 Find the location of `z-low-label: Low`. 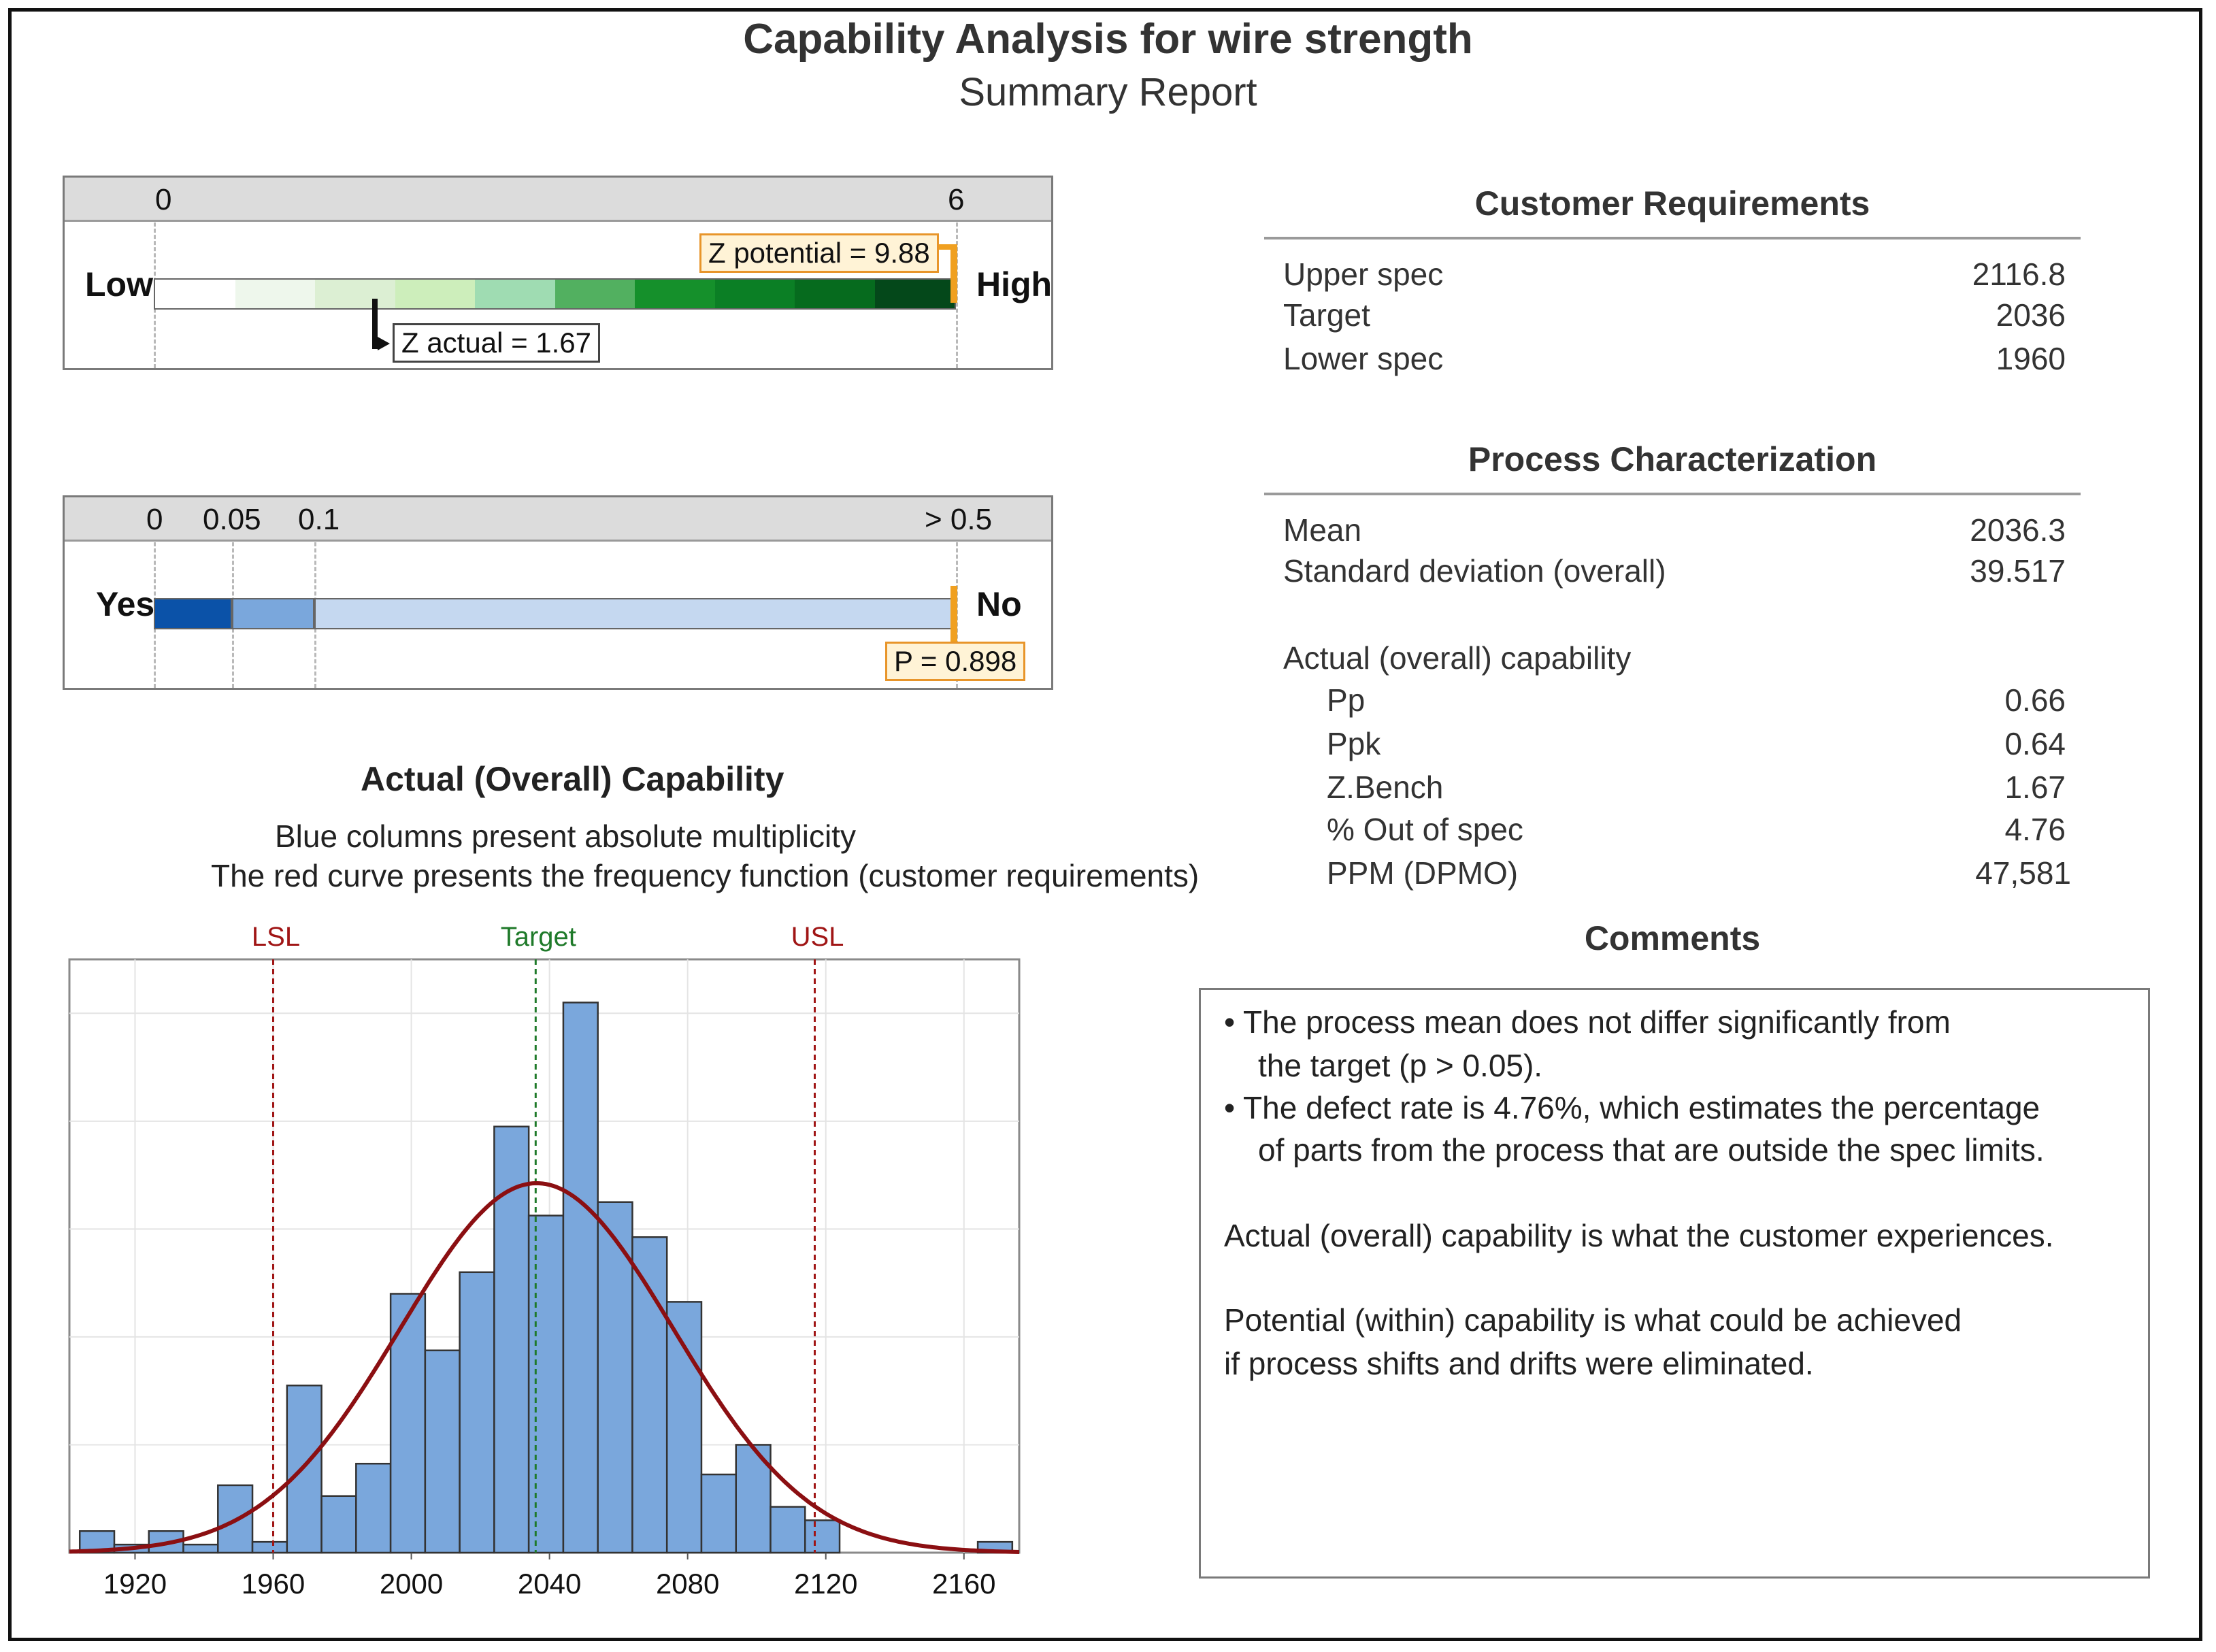

z-low-label: Low is located at coordinates (119, 284).